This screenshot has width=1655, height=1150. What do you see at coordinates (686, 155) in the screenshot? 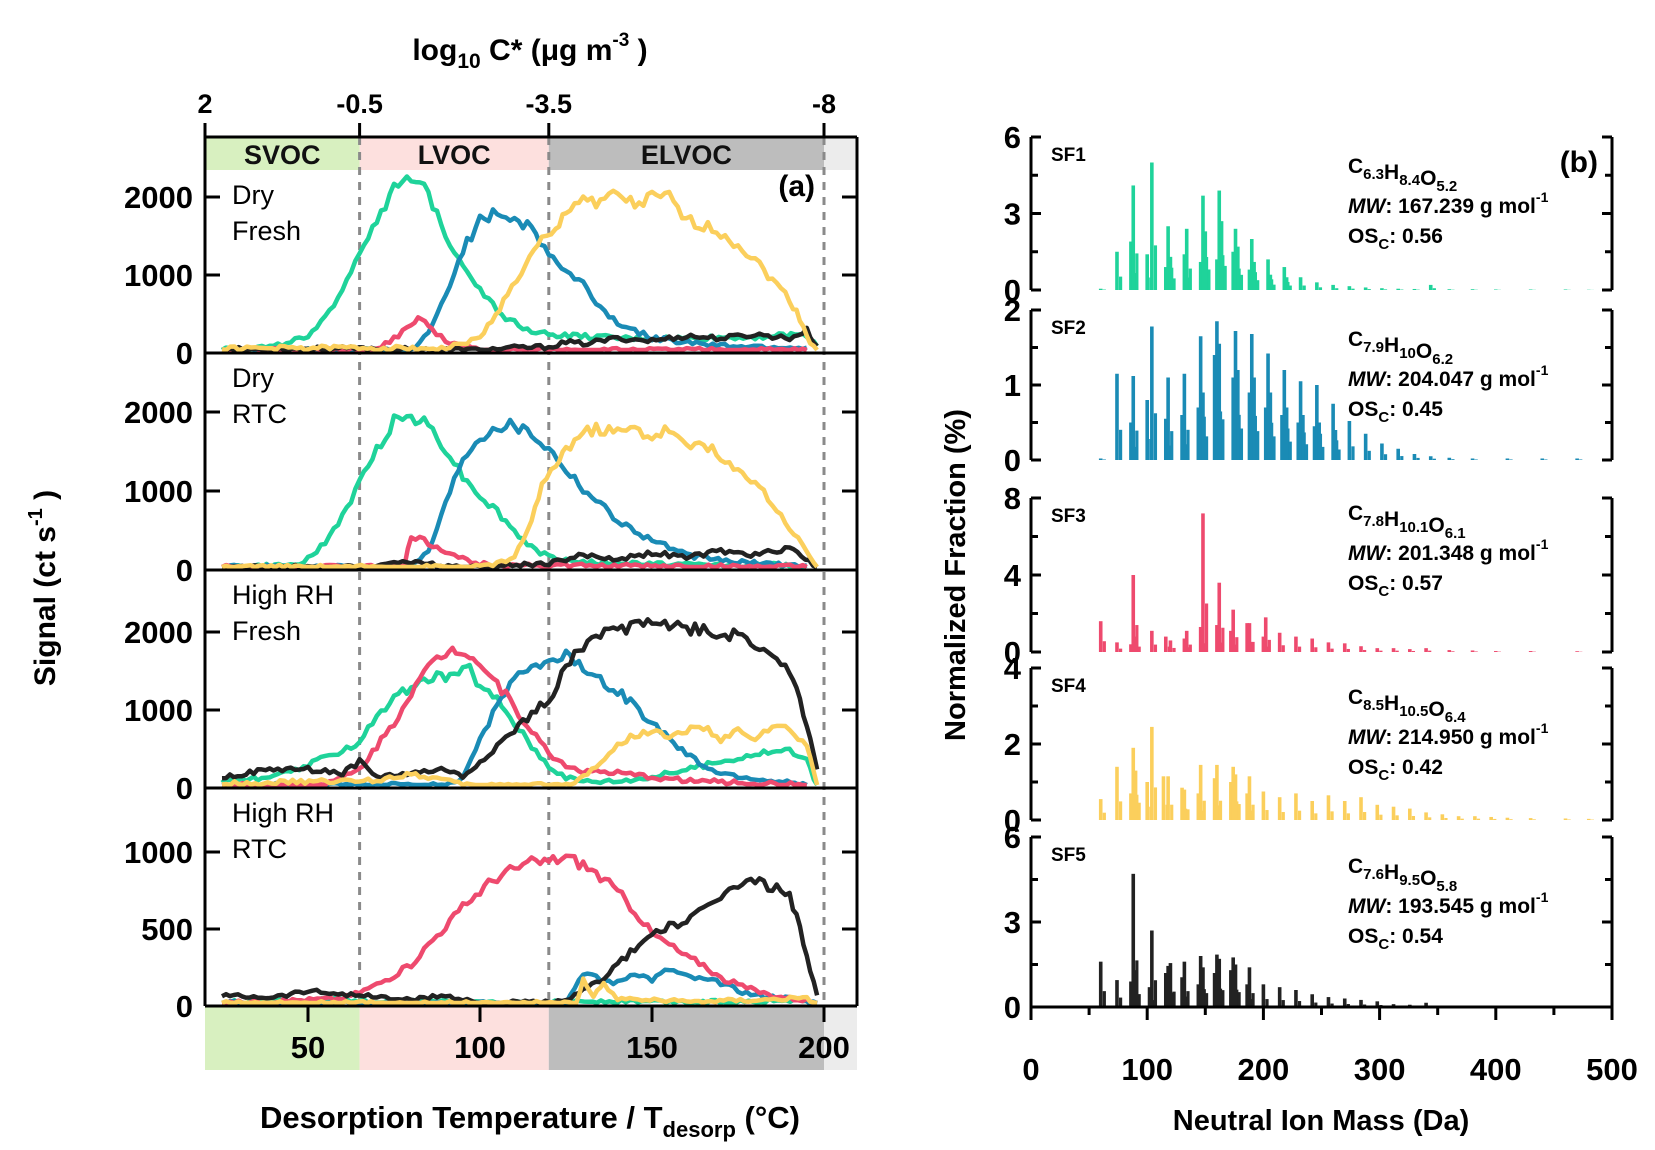
I see `band-label-elvoc: ELVOC` at bounding box center [686, 155].